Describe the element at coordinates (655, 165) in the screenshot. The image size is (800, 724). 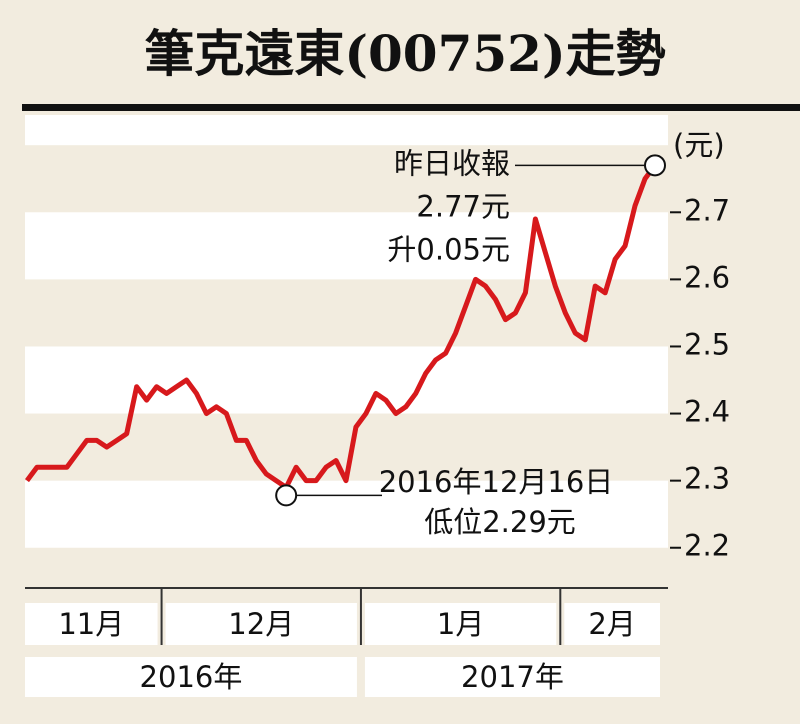
I see `close-marker` at that location.